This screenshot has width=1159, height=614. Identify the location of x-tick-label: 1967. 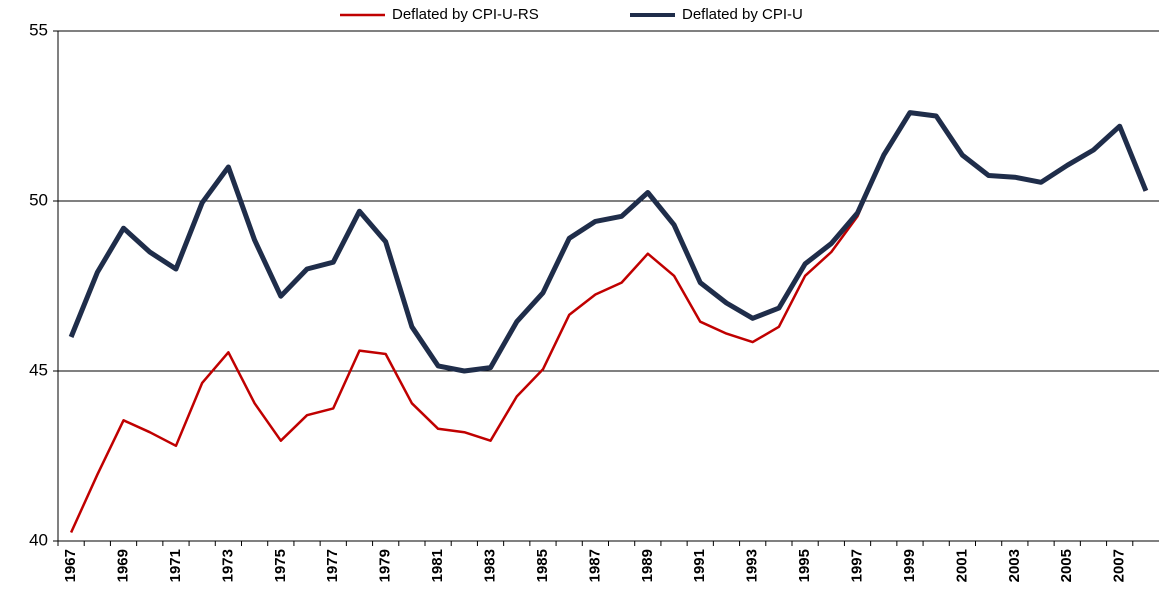
(70, 565).